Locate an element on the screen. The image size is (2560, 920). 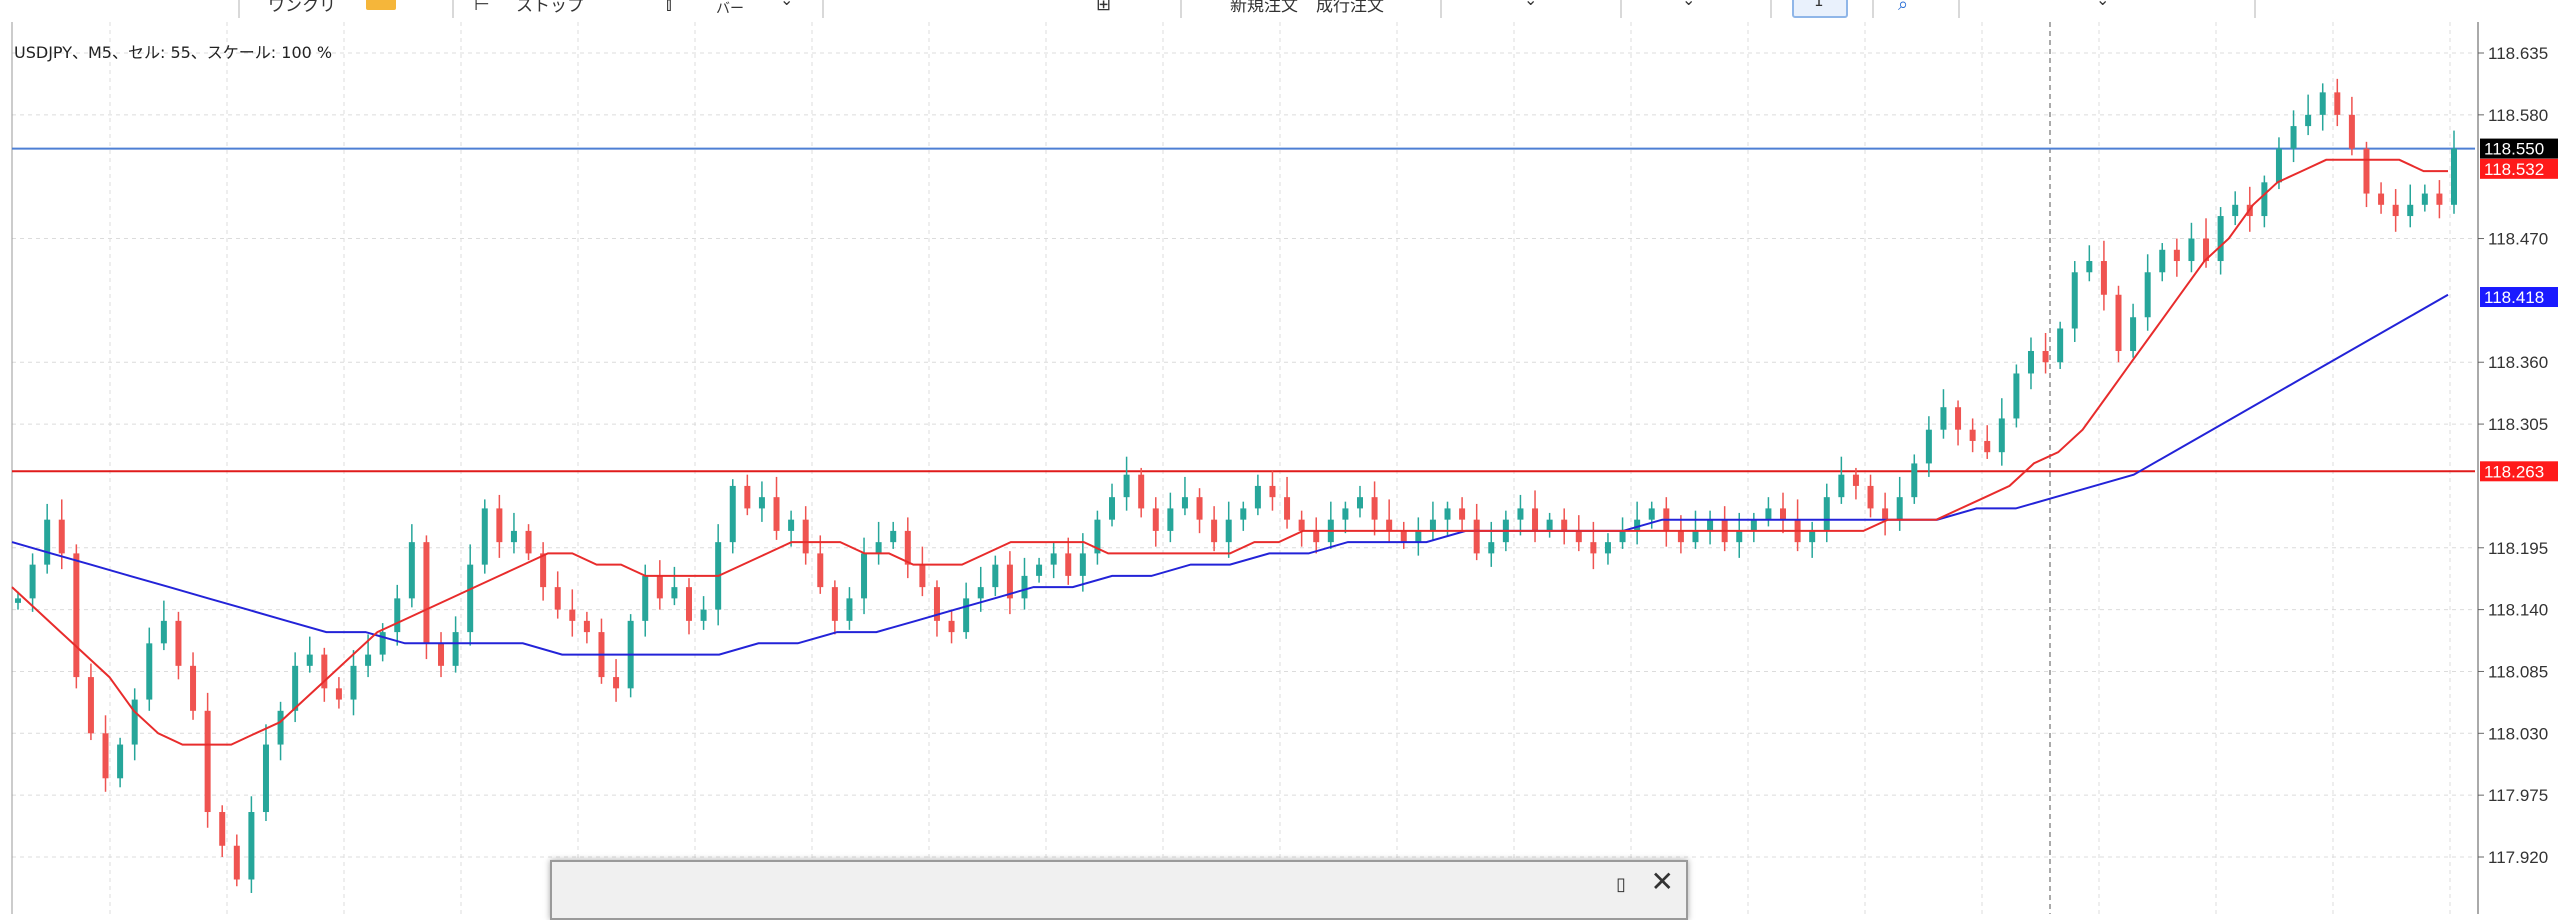
floating-panel: ▯ ✕ is located at coordinates (1119, 890).